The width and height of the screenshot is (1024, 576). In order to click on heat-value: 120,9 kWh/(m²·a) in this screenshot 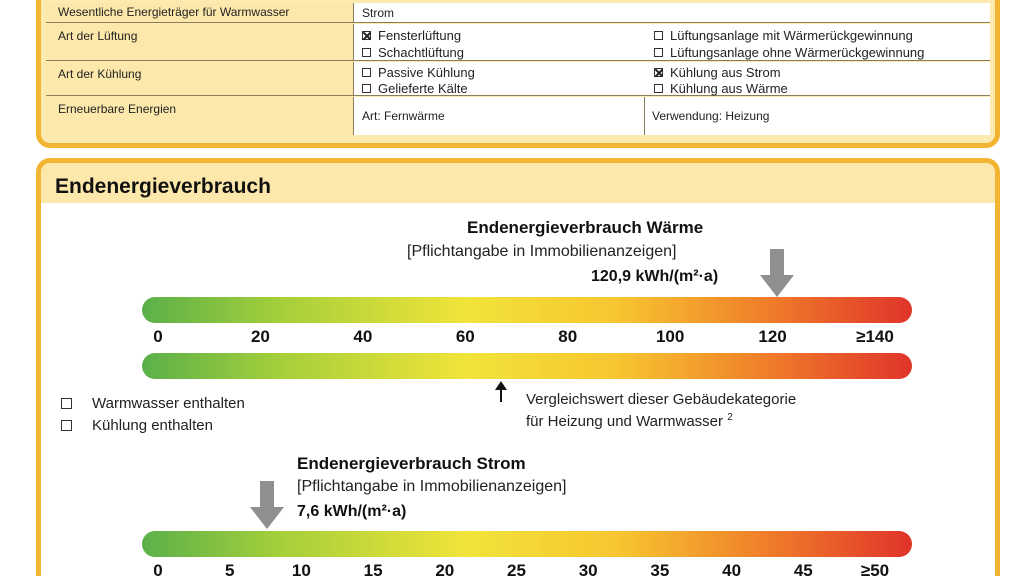, I will do `click(655, 276)`.